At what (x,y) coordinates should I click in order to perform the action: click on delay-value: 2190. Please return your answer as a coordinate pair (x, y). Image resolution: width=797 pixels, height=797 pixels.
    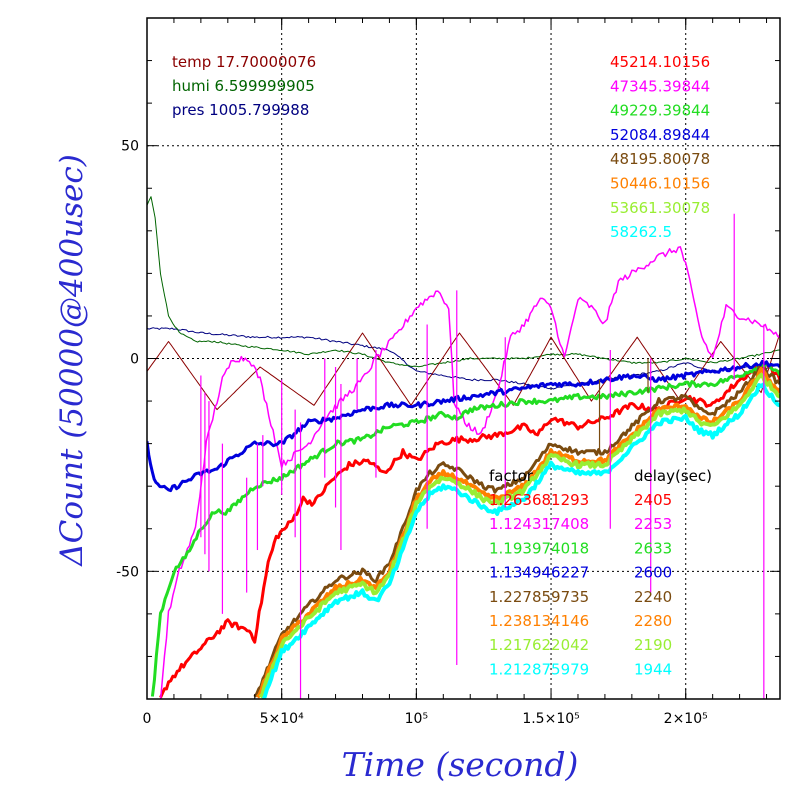
    Looking at the image, I should click on (653, 645).